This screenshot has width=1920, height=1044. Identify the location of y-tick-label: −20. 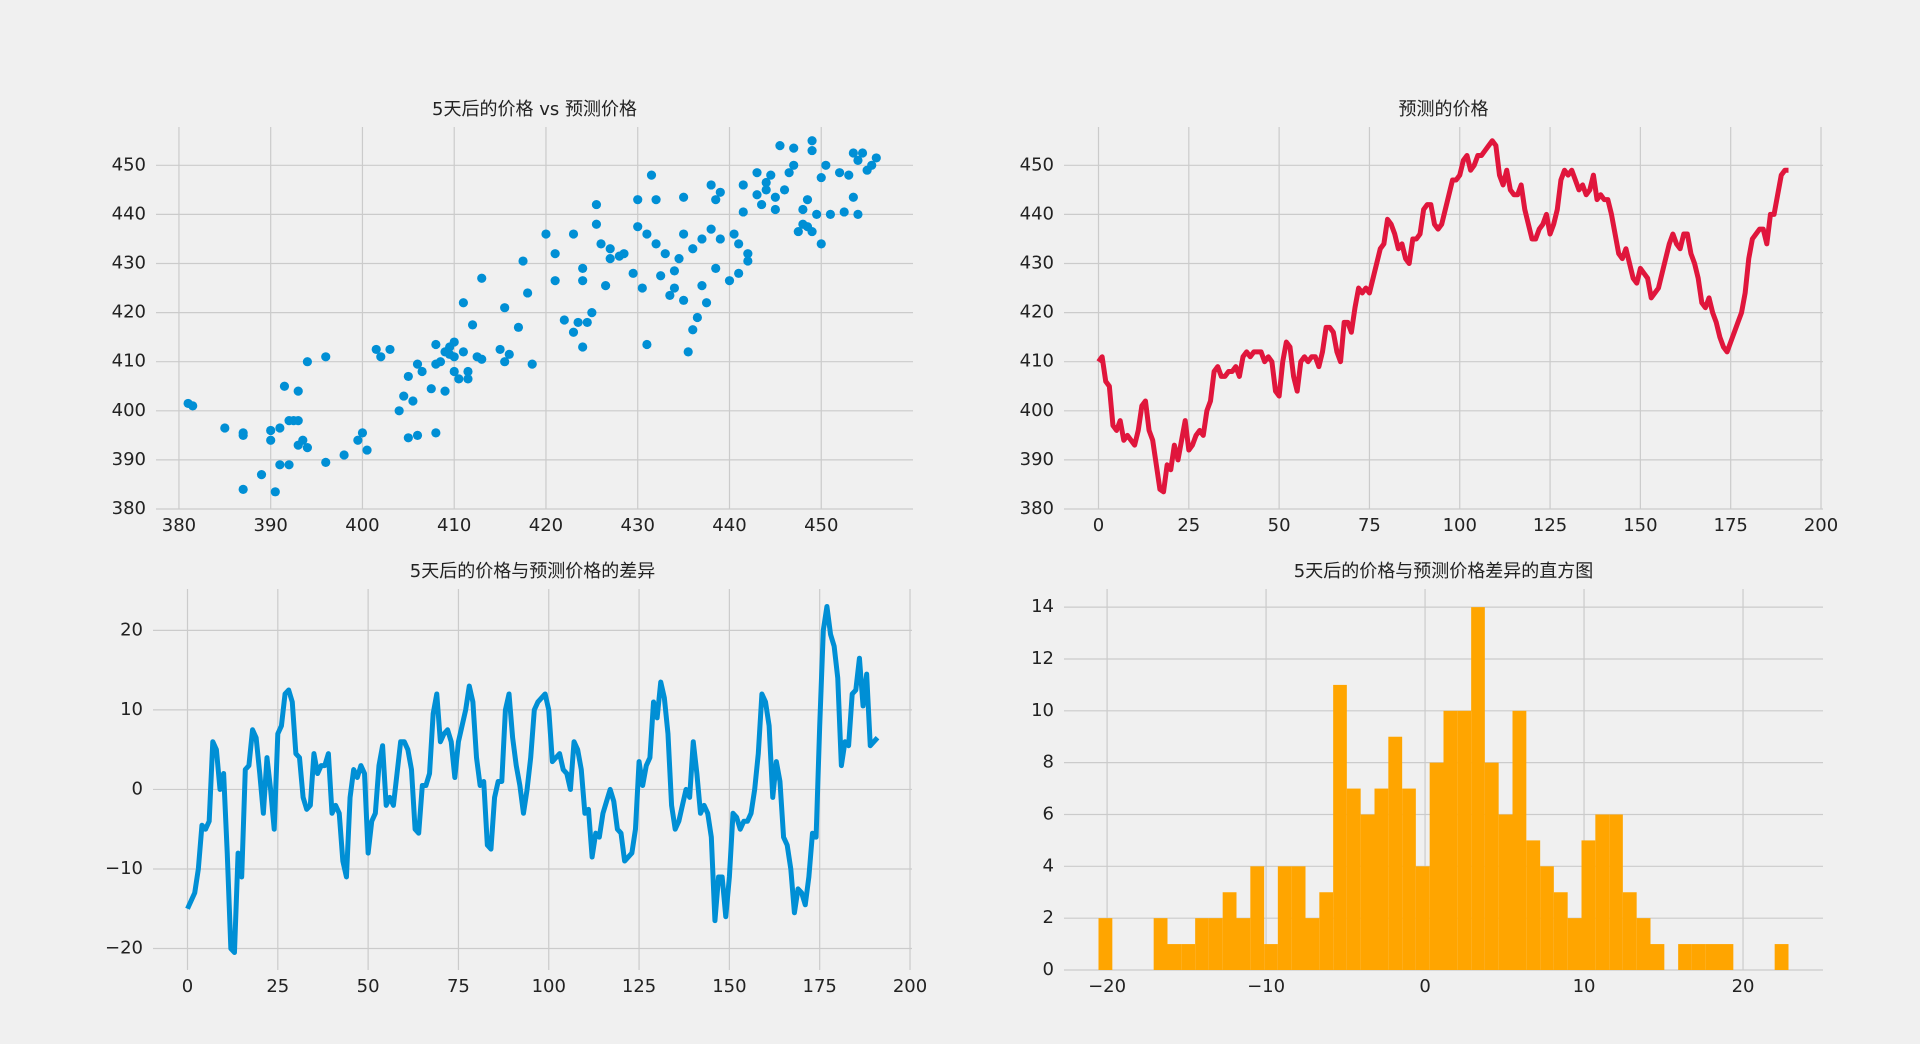
(124, 948).